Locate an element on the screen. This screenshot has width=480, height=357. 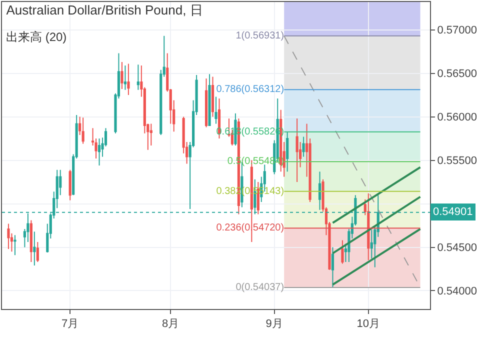
text: 出来高 (20) is located at coordinates (36, 37).